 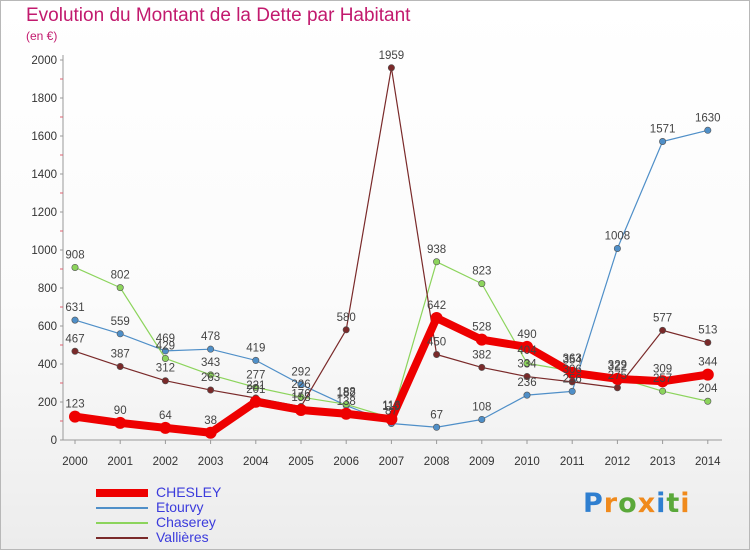 I want to click on y-tick-label: 1600, so click(x=44, y=137).